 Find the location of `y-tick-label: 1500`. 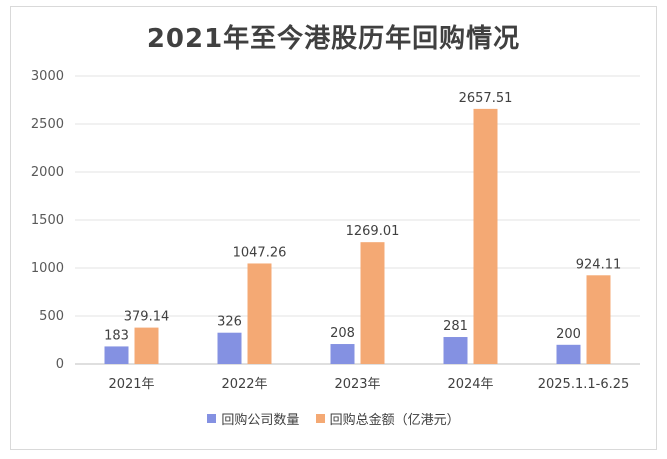

y-tick-label: 1500 is located at coordinates (47, 220).